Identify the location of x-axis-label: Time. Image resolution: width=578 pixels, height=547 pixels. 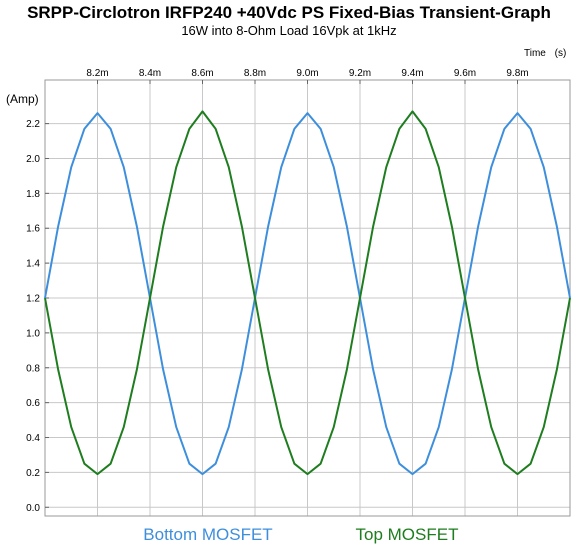
(535, 53).